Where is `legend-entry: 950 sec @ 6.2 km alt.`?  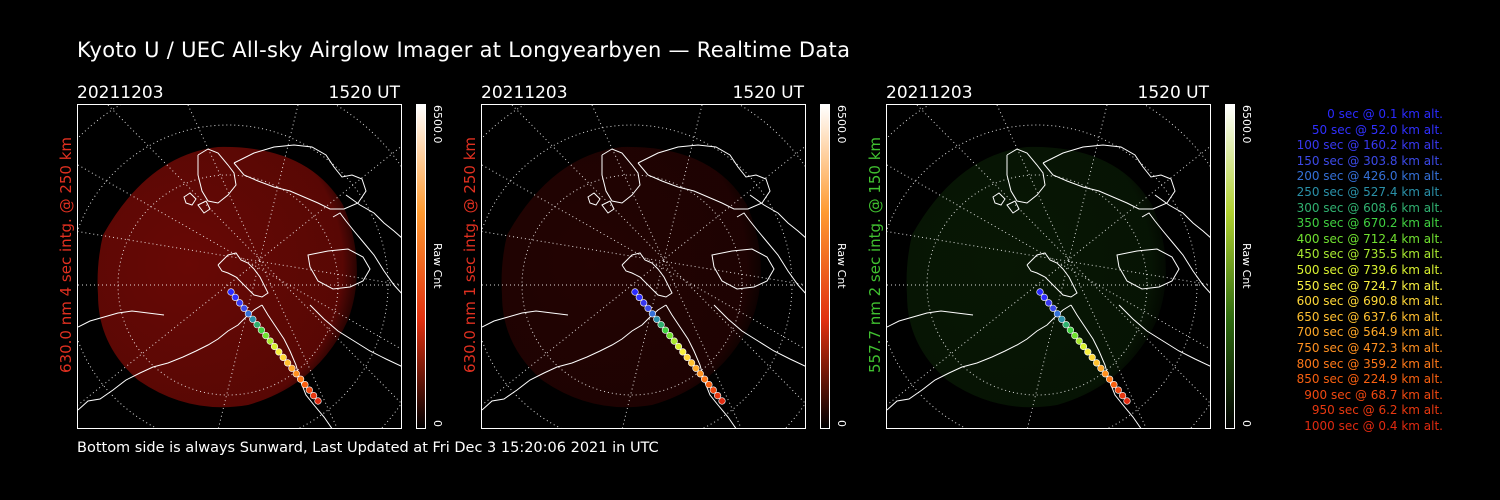
legend-entry: 950 sec @ 6.2 km alt. is located at coordinates (1377, 410).